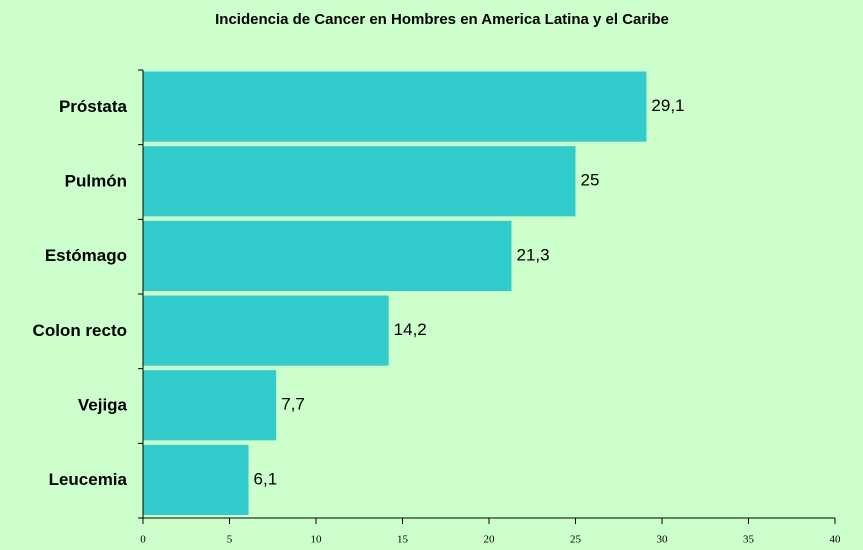 The width and height of the screenshot is (863, 550). Describe the element at coordinates (230, 540) in the screenshot. I see `x-tick-label: 5` at that location.